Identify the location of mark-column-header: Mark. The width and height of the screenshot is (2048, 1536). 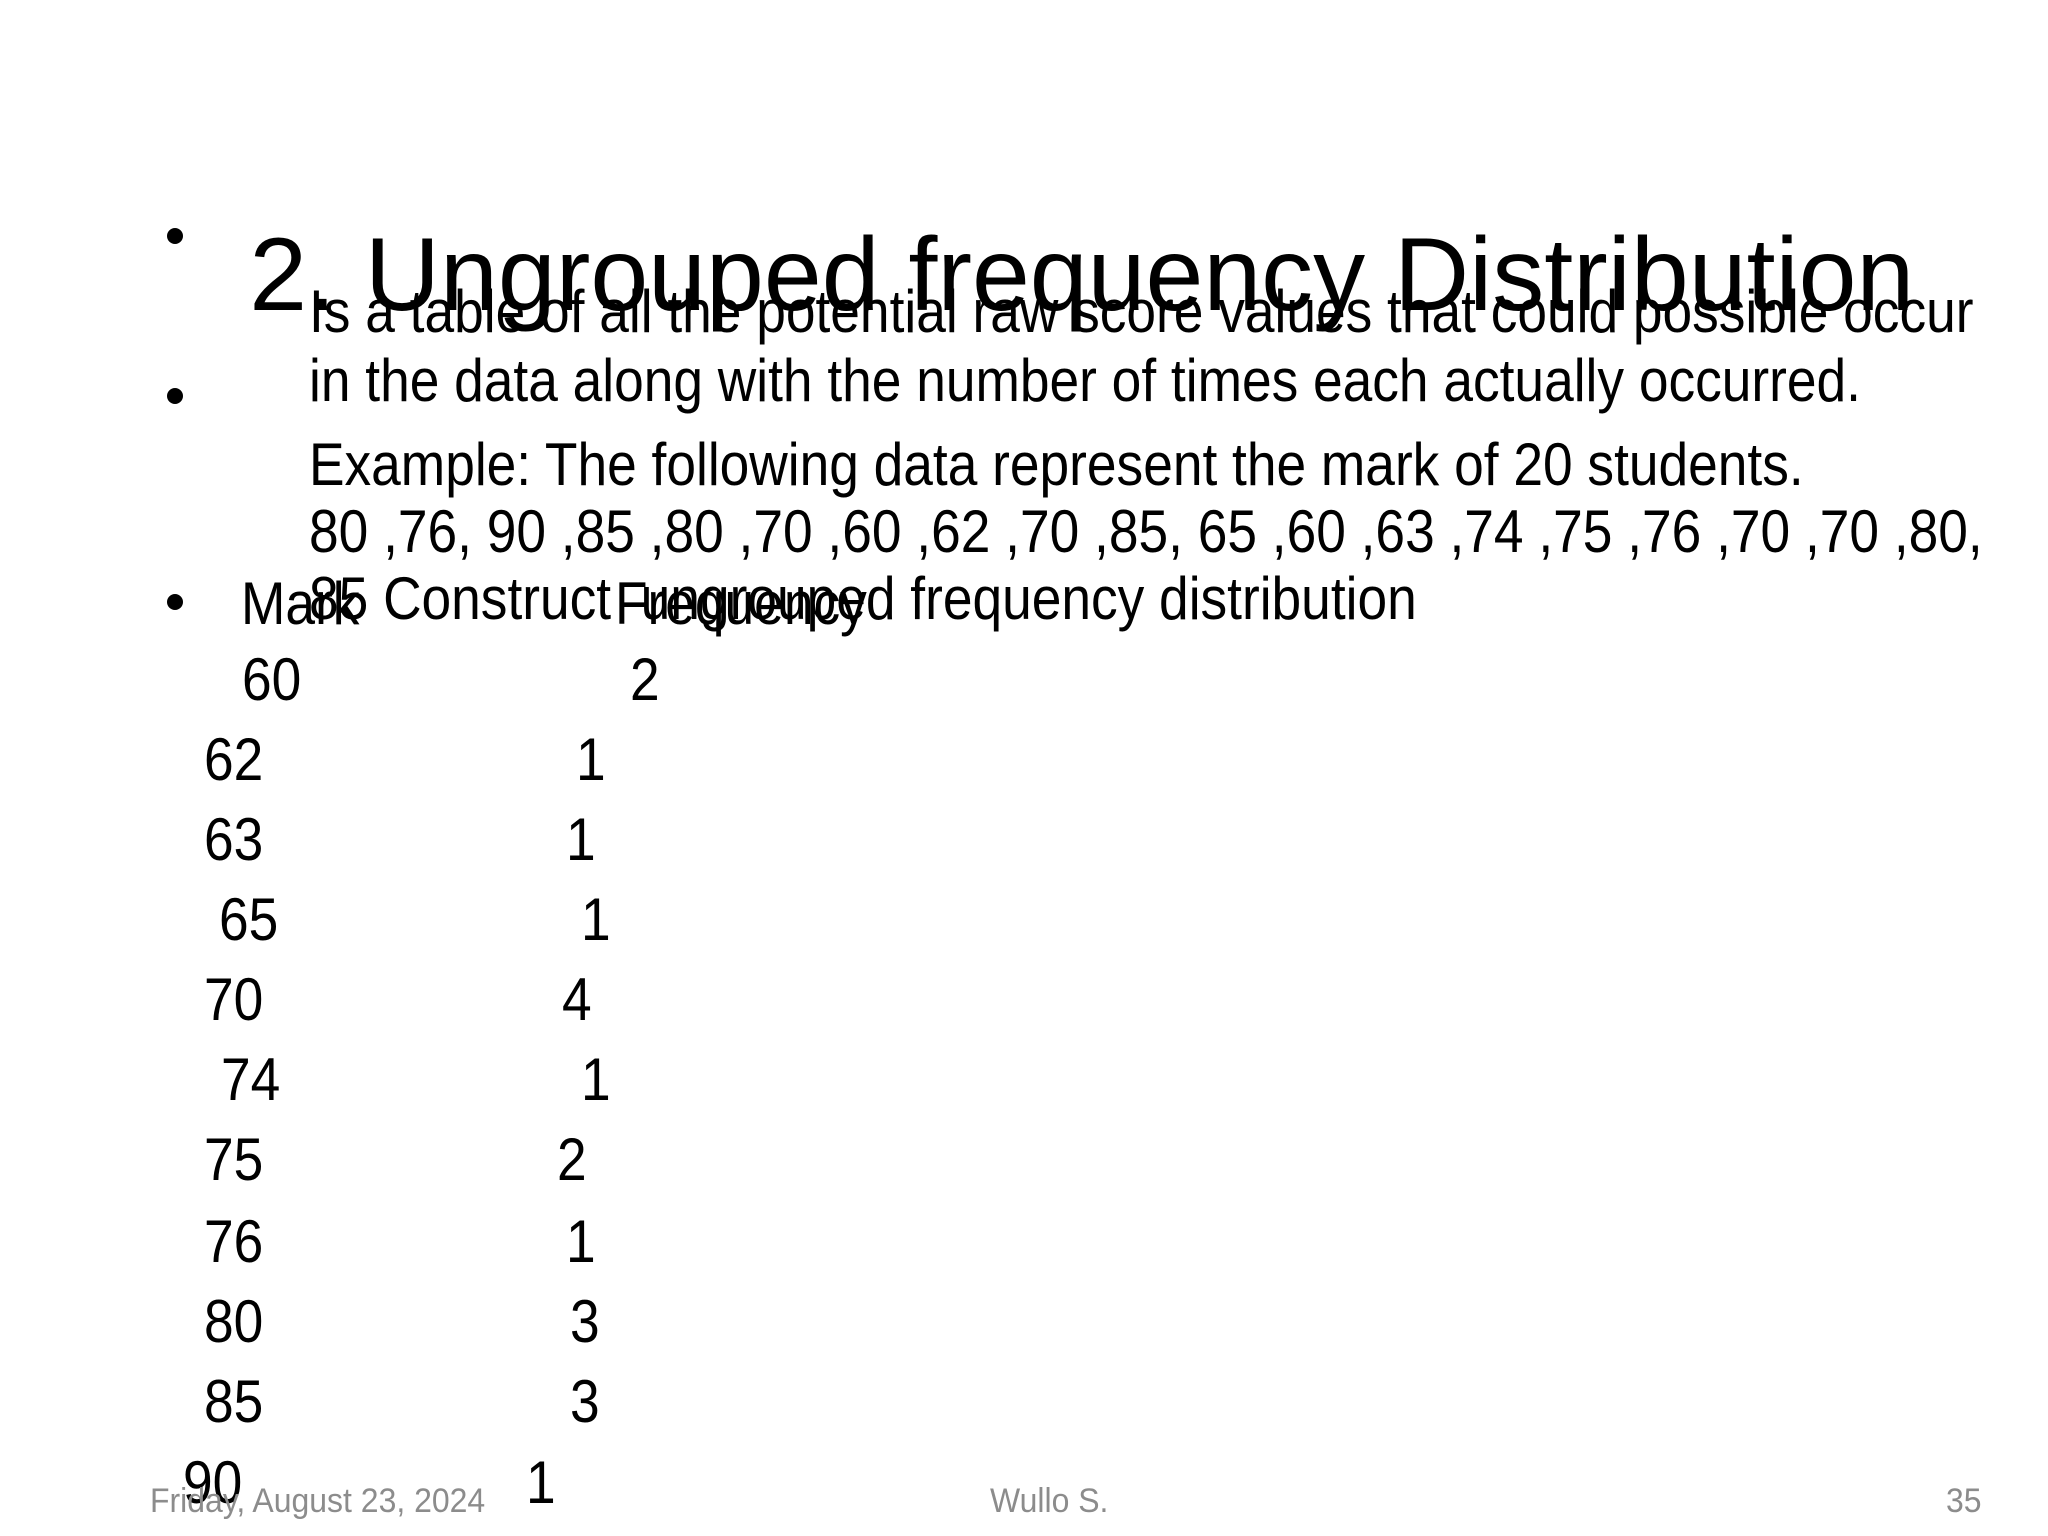
(300, 603).